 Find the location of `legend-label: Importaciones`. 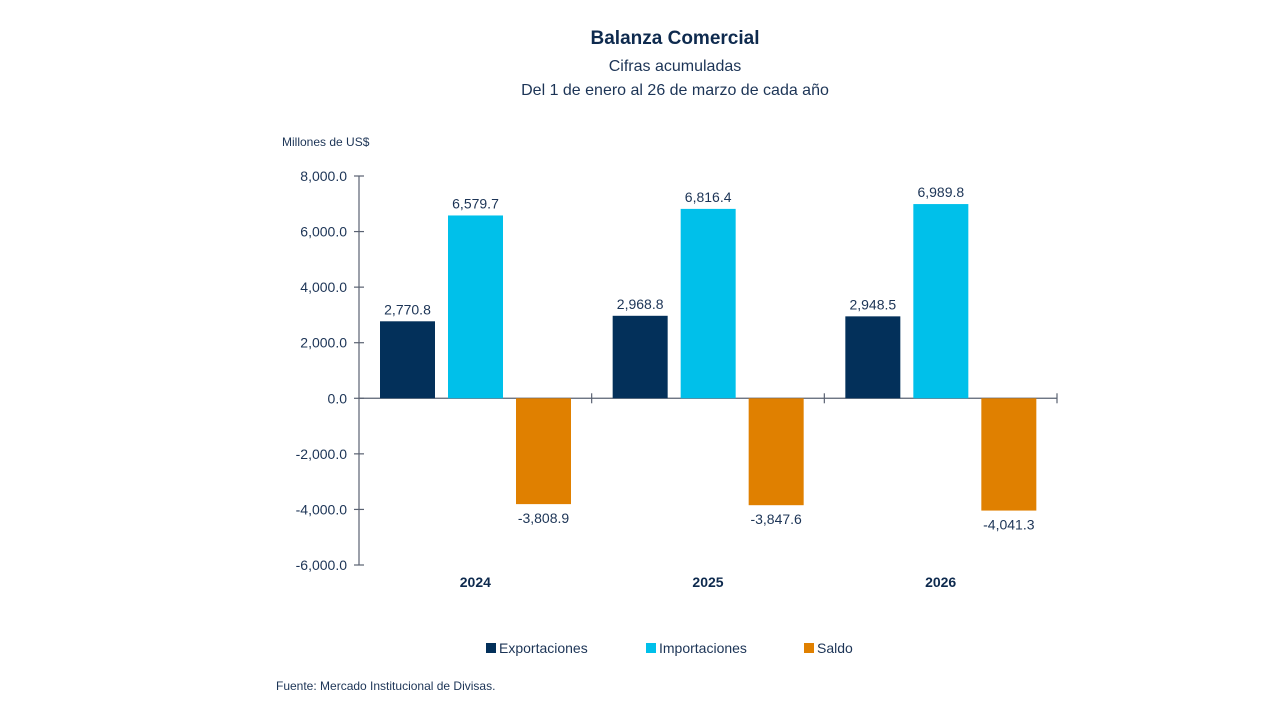

legend-label: Importaciones is located at coordinates (703, 648).